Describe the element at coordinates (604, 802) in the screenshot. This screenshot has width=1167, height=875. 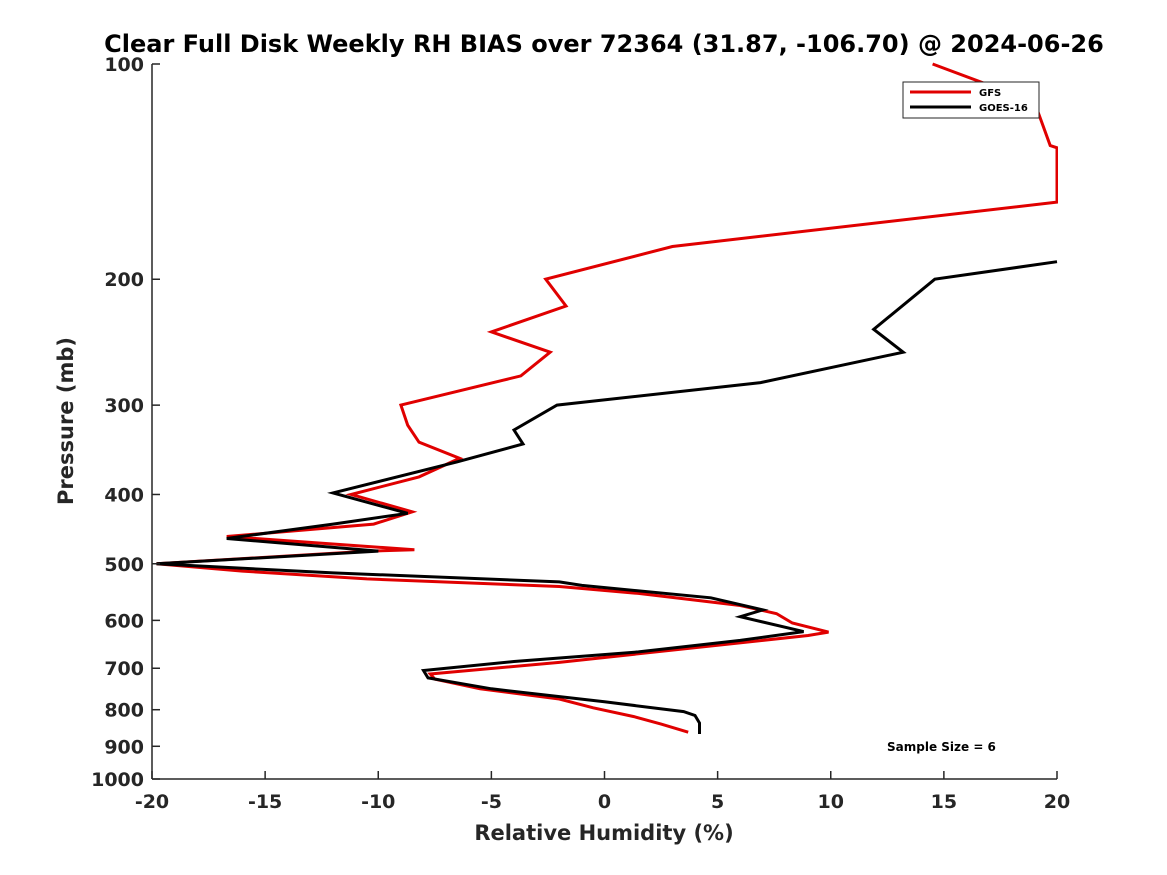
I see `x-tick-label: 0` at that location.